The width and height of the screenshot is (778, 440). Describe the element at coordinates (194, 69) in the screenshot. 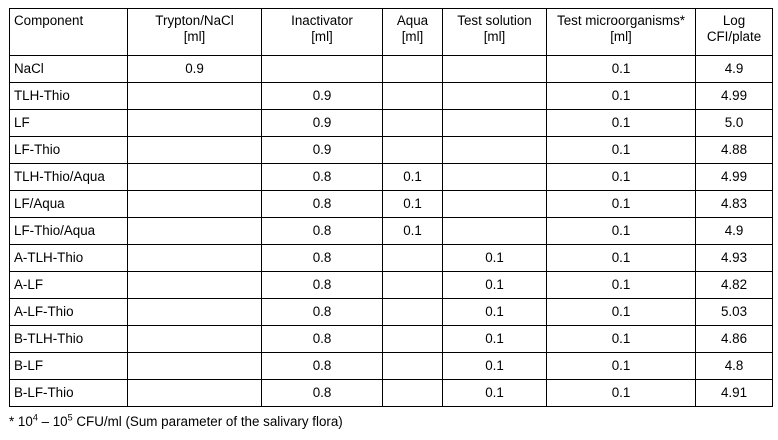

I see `cell-trypton-nacl: 0.9` at that location.